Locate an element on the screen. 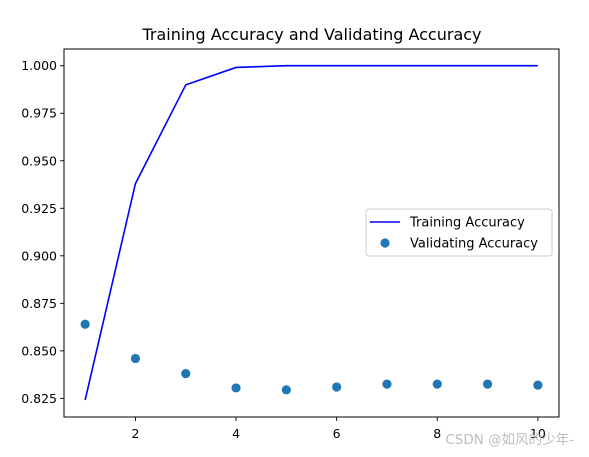 The image size is (589, 457). x-tick-label: 4 is located at coordinates (236, 433).